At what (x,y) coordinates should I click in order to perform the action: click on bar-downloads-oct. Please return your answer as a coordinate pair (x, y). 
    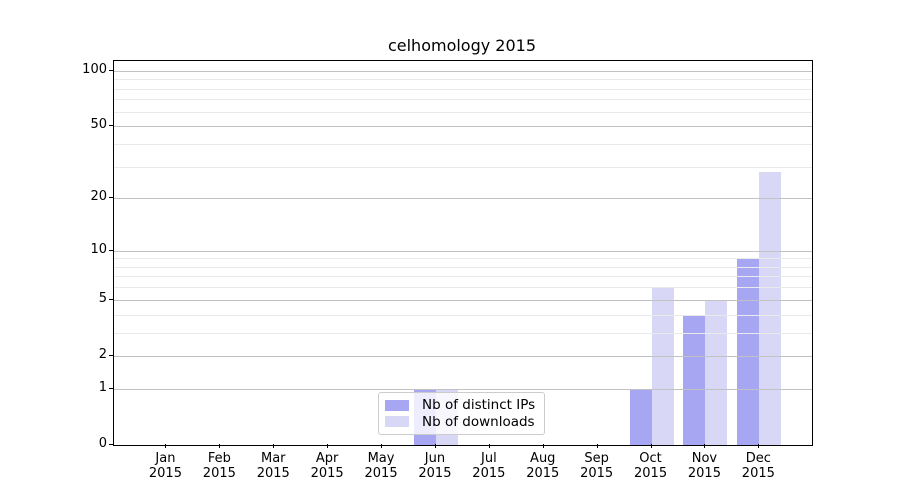
    Looking at the image, I should click on (662, 366).